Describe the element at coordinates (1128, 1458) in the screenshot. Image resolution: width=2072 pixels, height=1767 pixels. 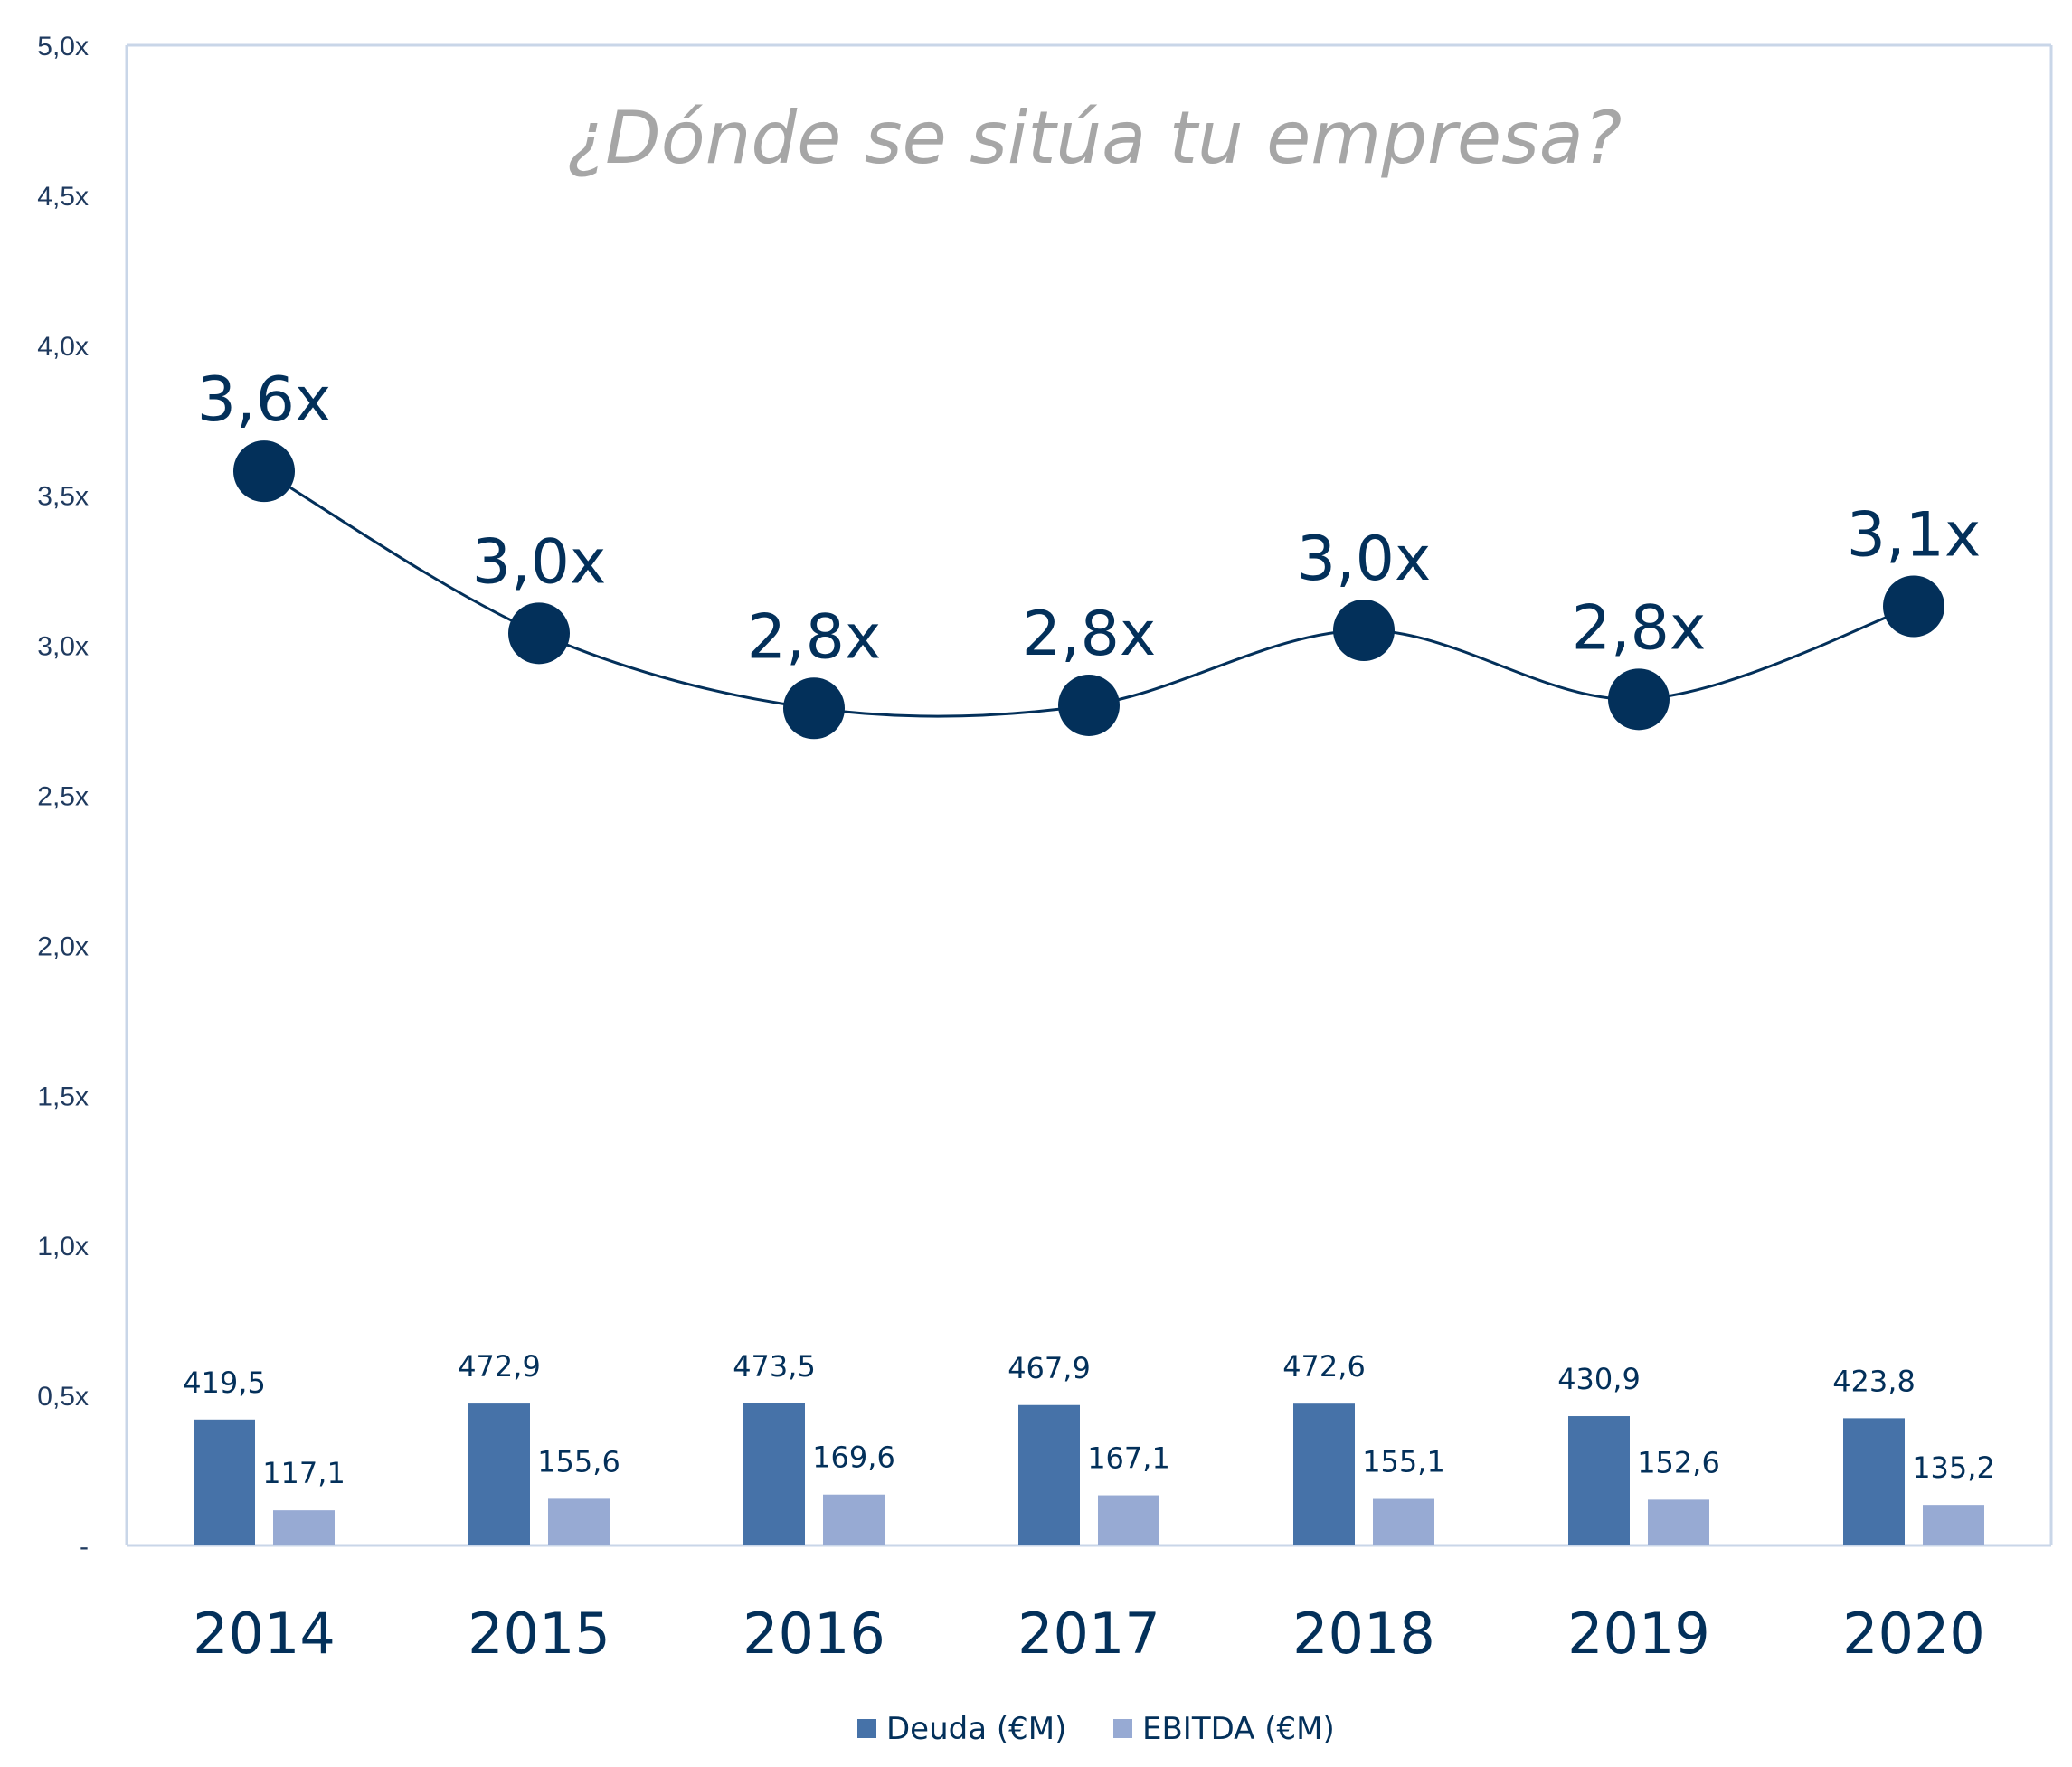
I see `ebitda-bar-label: 167,1` at that location.